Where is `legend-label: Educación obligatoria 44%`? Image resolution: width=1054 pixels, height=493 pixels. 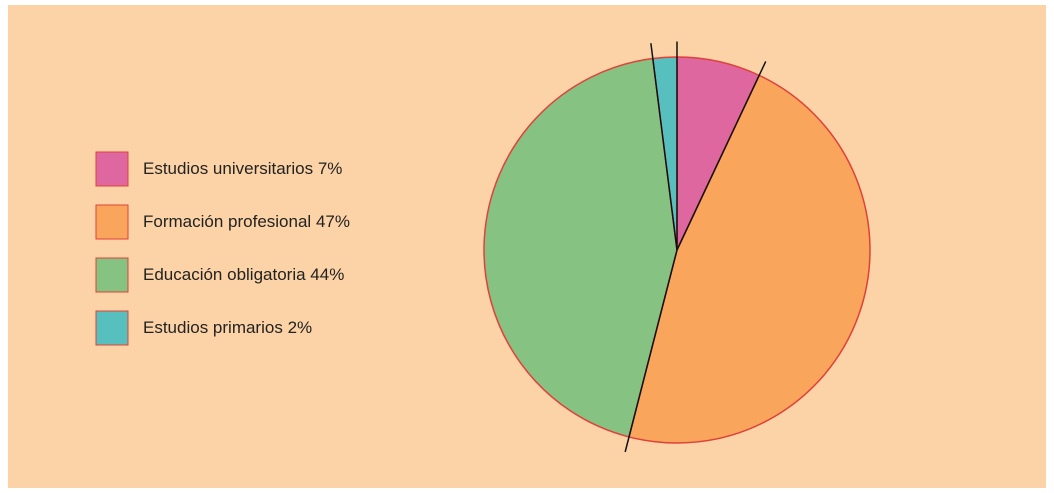
legend-label: Educación obligatoria 44% is located at coordinates (243, 274).